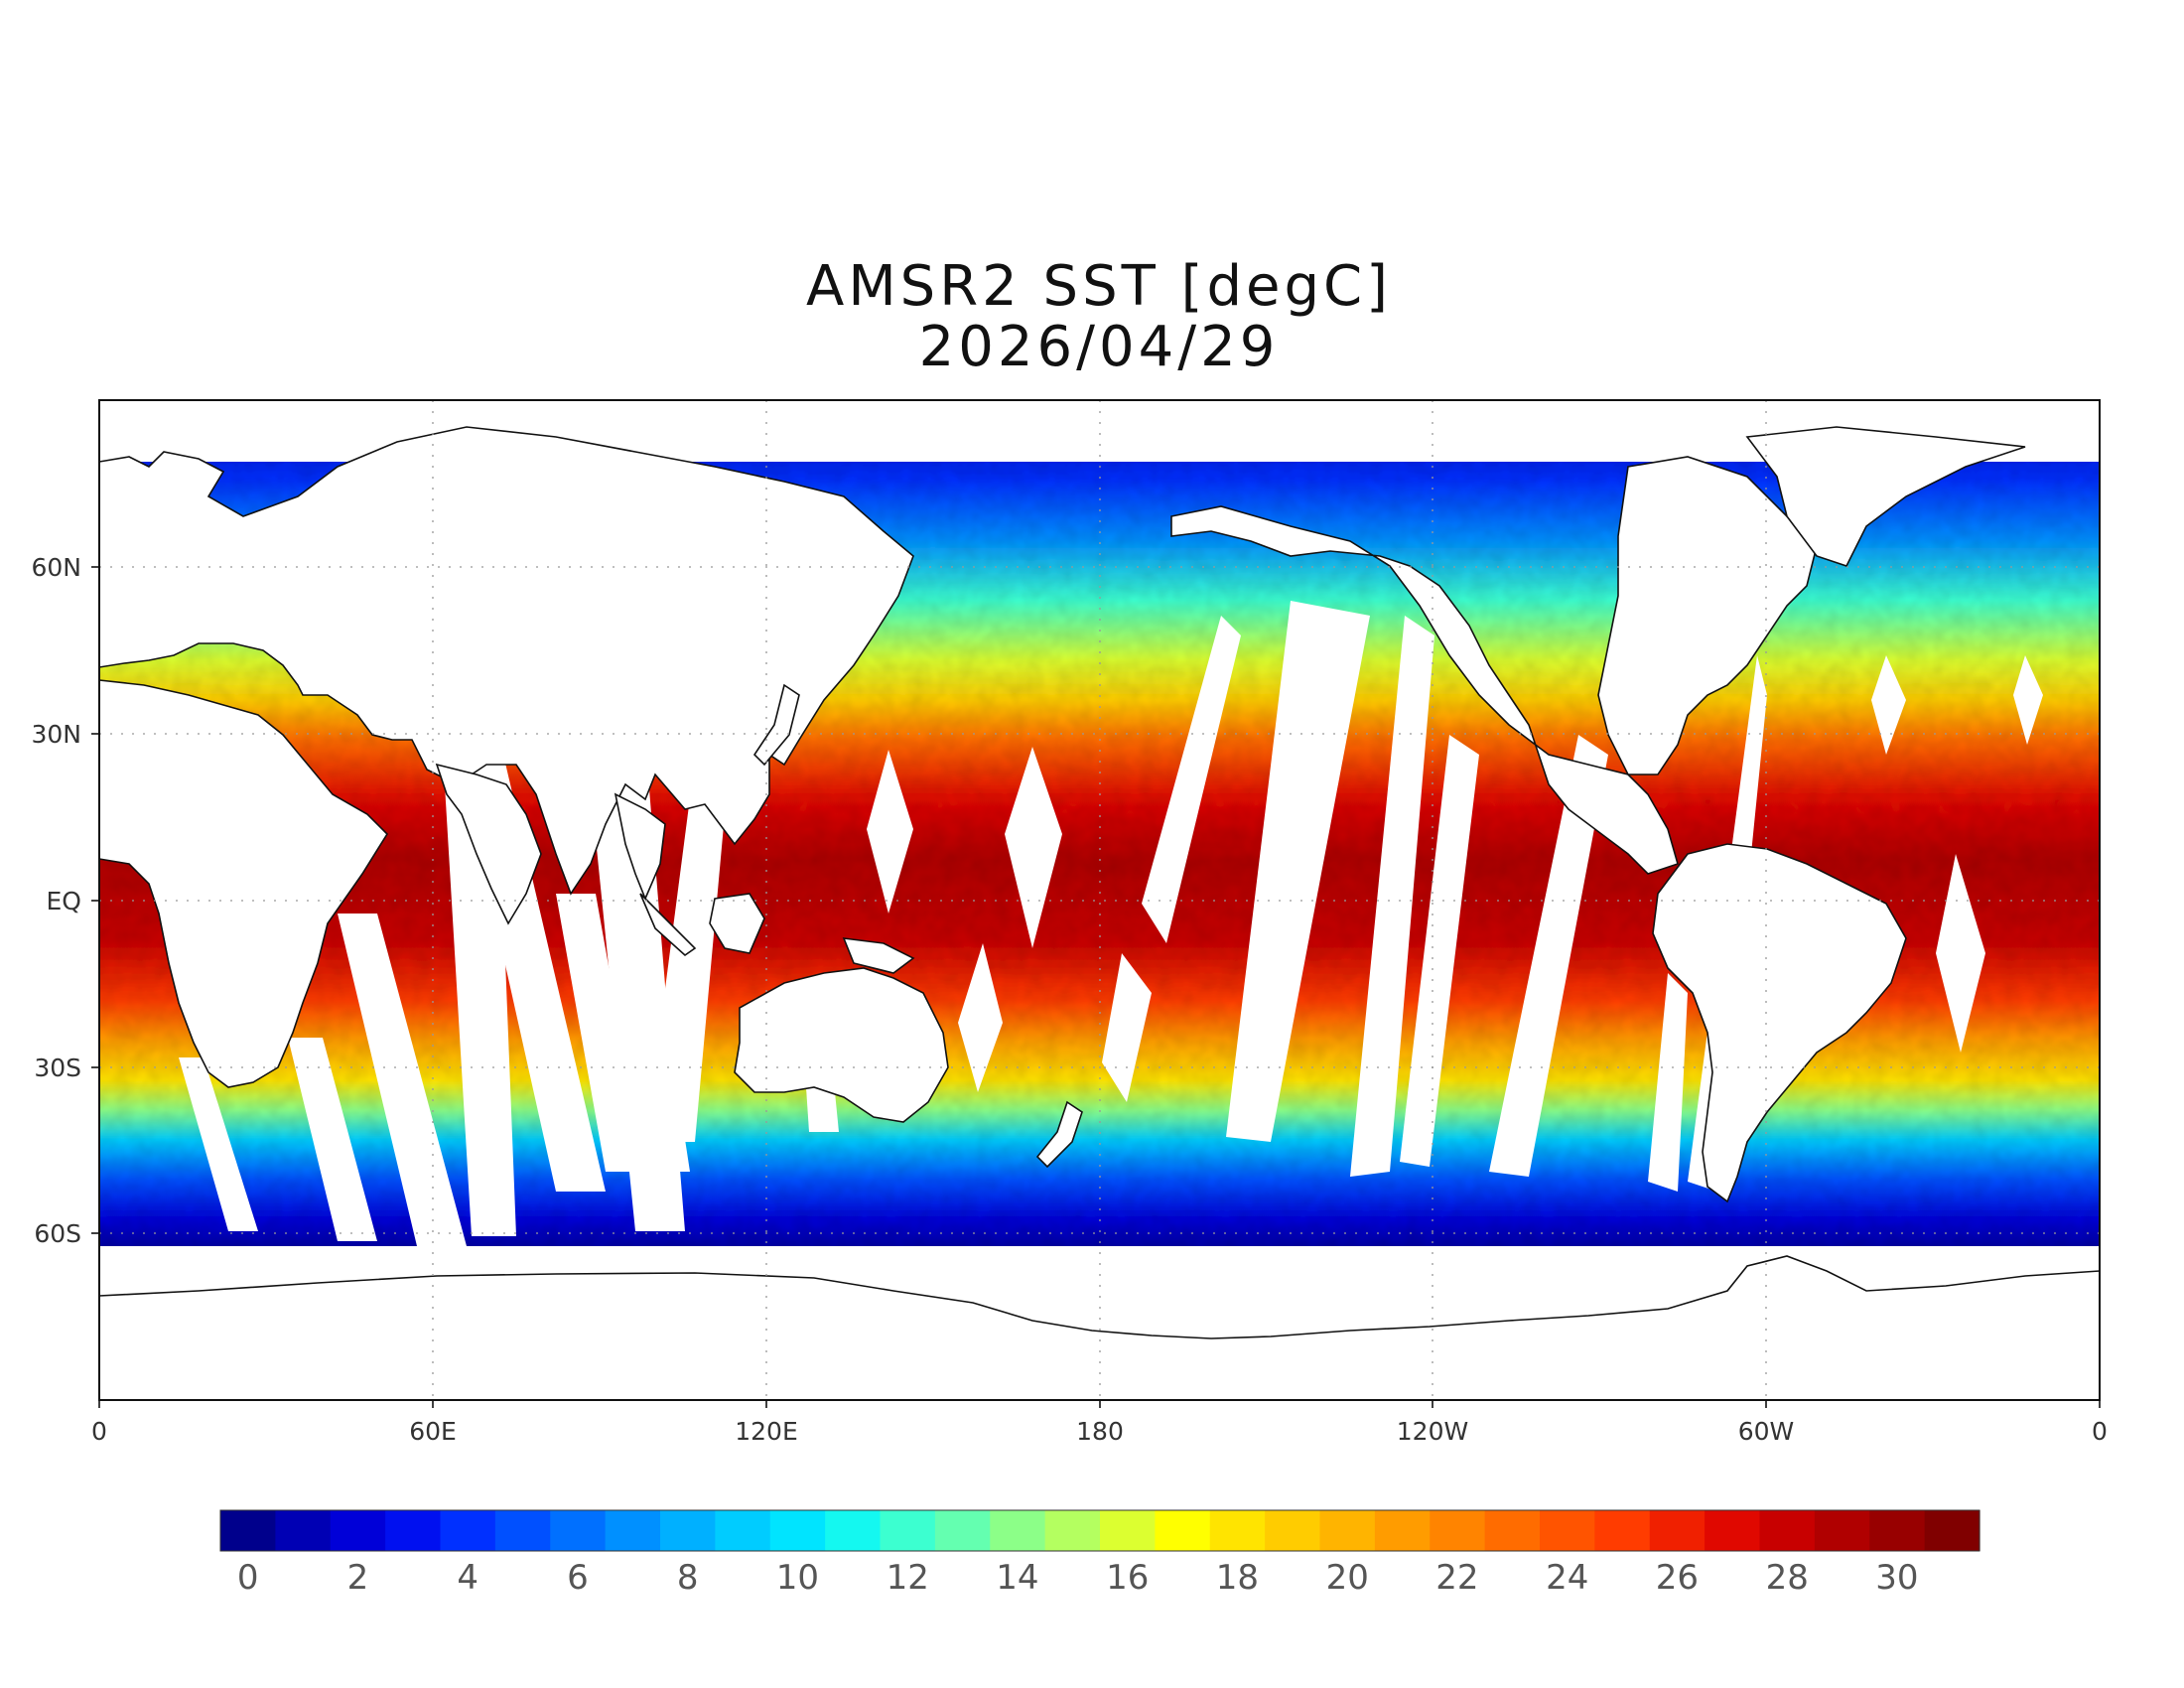  I want to click on colorbar-tick-label: 28, so click(1787, 1578).